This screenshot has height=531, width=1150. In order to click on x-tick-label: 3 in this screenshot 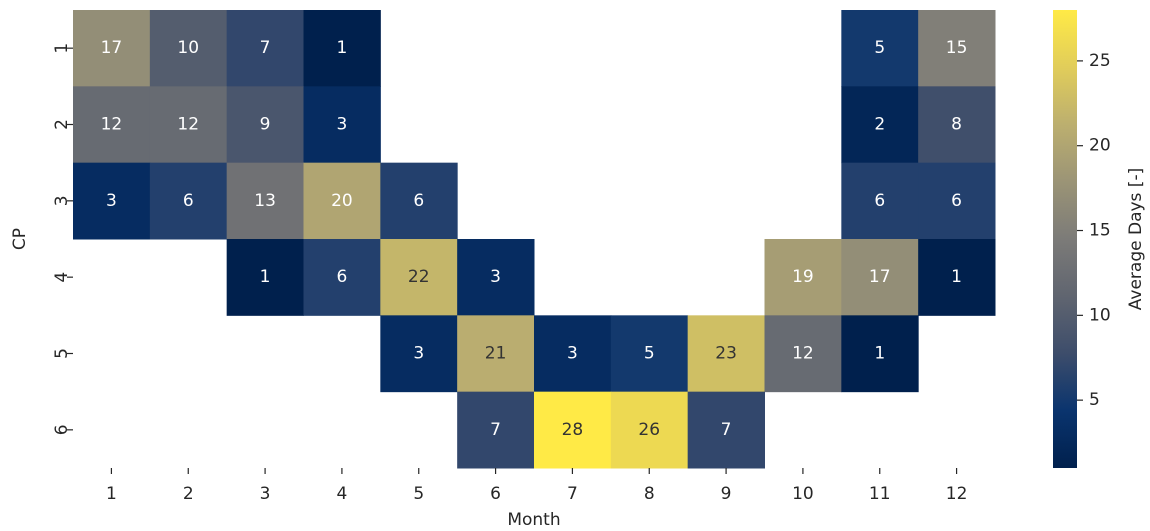, I will do `click(265, 494)`.